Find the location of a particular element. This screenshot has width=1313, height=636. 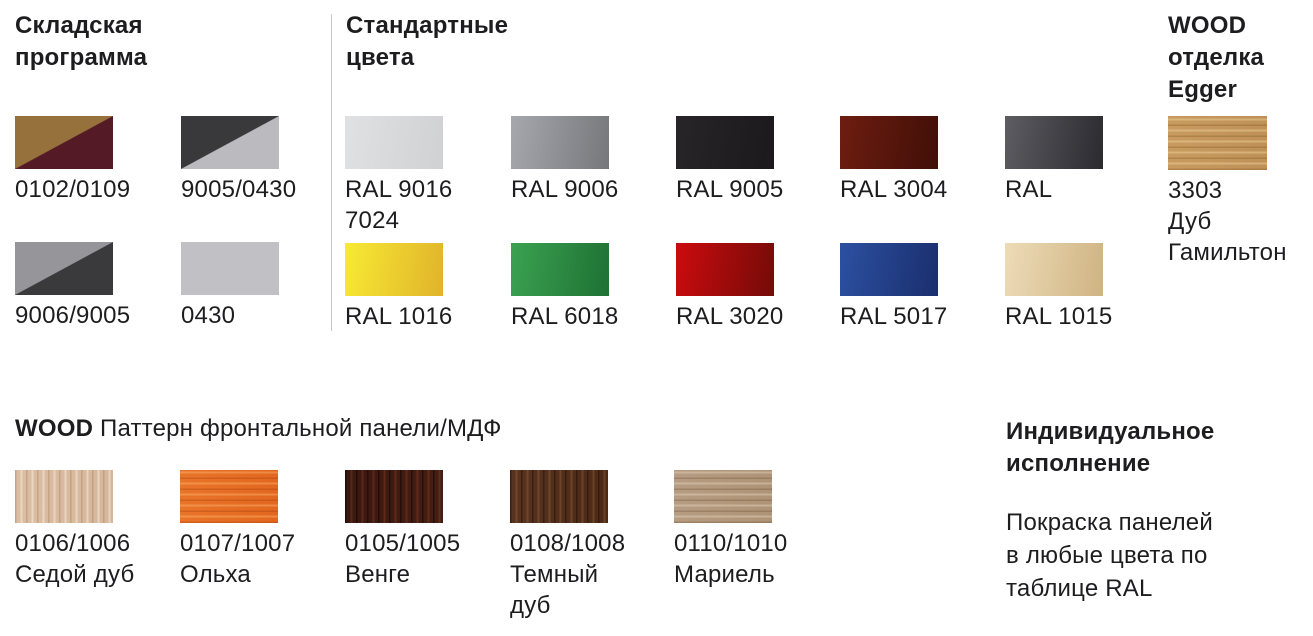

color-cell-9006-9005: 9006/9005 is located at coordinates (95, 286).